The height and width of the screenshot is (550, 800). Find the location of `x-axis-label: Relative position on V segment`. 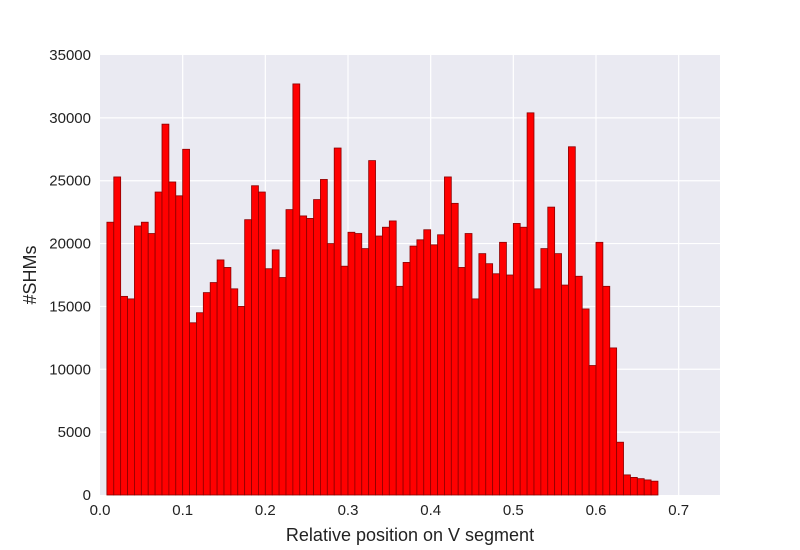

x-axis-label: Relative position on V segment is located at coordinates (410, 535).